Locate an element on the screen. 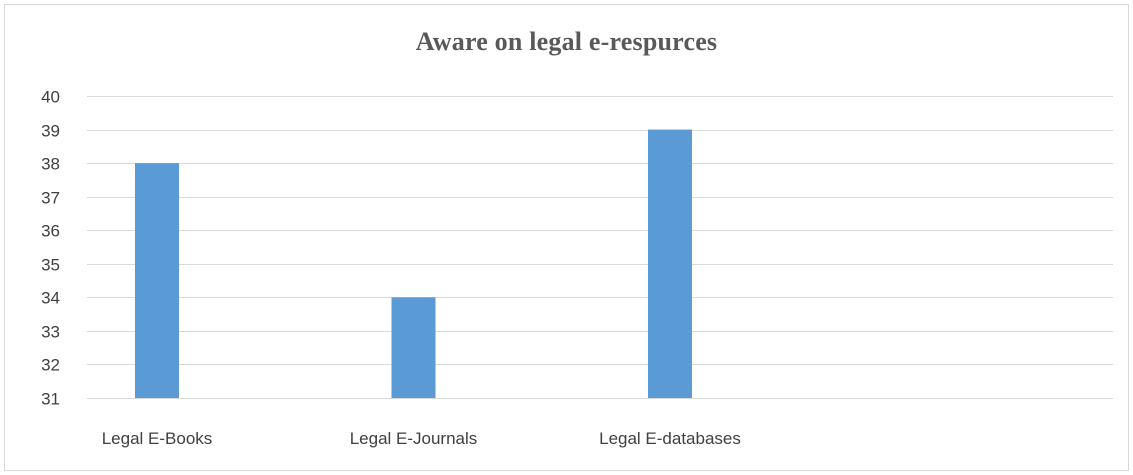  bar-legal-e-journals is located at coordinates (413, 347).